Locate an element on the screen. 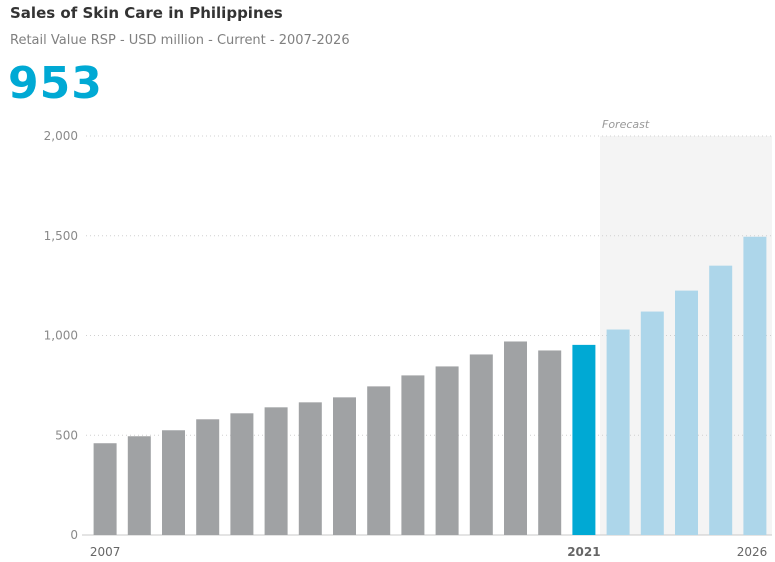  x-tick-label: 2021 is located at coordinates (583, 552).